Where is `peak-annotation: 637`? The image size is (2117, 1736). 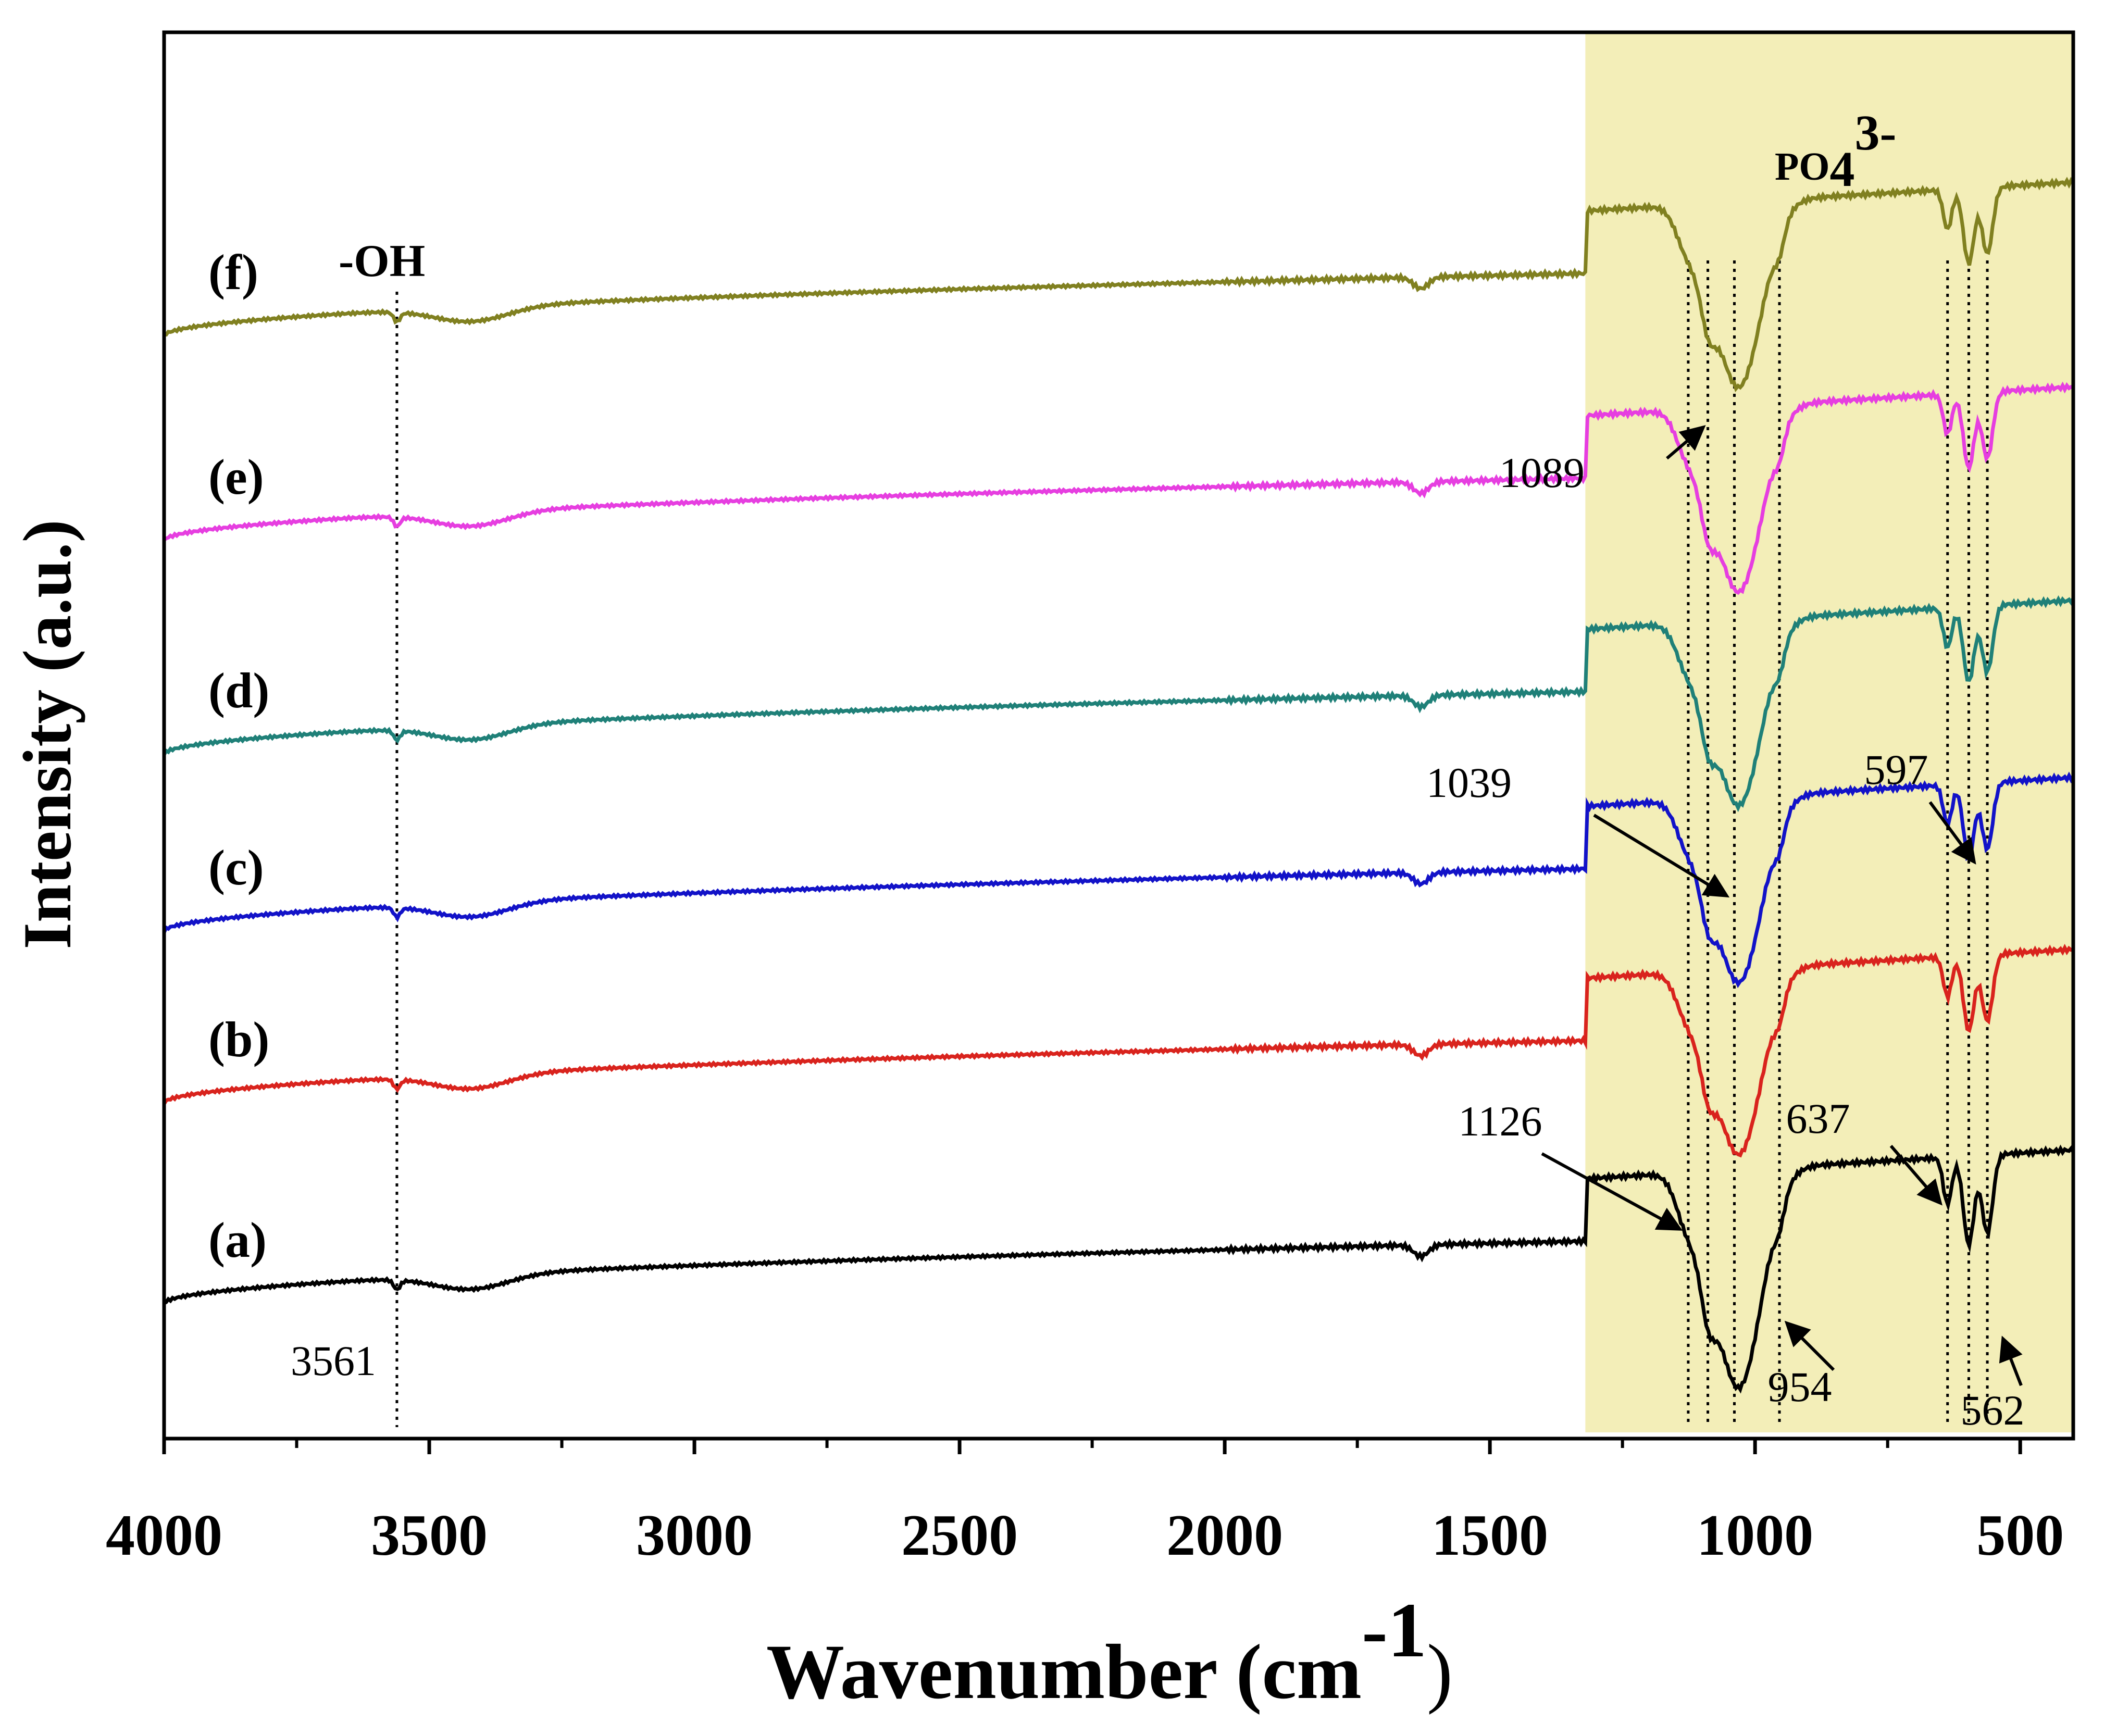 peak-annotation: 637 is located at coordinates (1818, 1119).